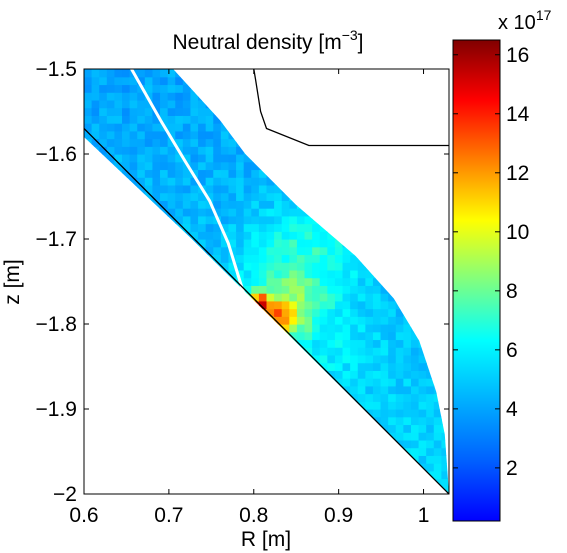 The image size is (567, 553). What do you see at coordinates (517, 173) in the screenshot?
I see `colorbar-tick-label: 12` at bounding box center [517, 173].